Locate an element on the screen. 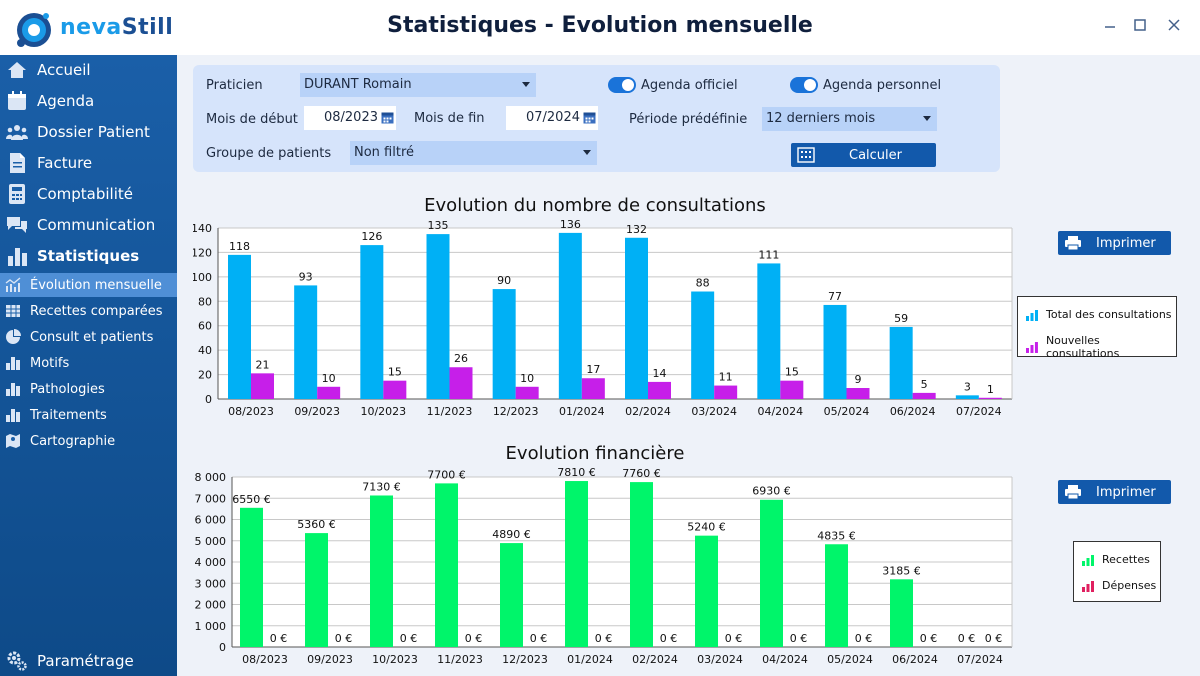  print-financiere-button: Imprimer is located at coordinates (1114, 492).